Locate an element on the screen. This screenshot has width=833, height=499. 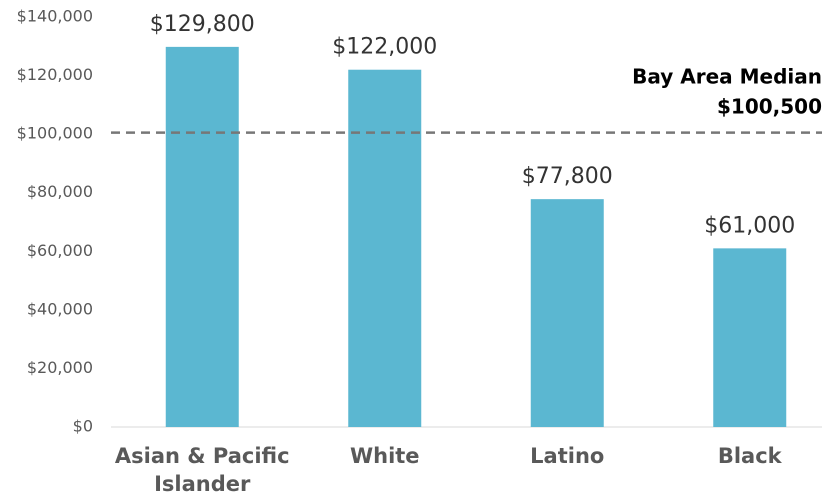
y-tick-label: $20,000 is located at coordinates (60, 367).